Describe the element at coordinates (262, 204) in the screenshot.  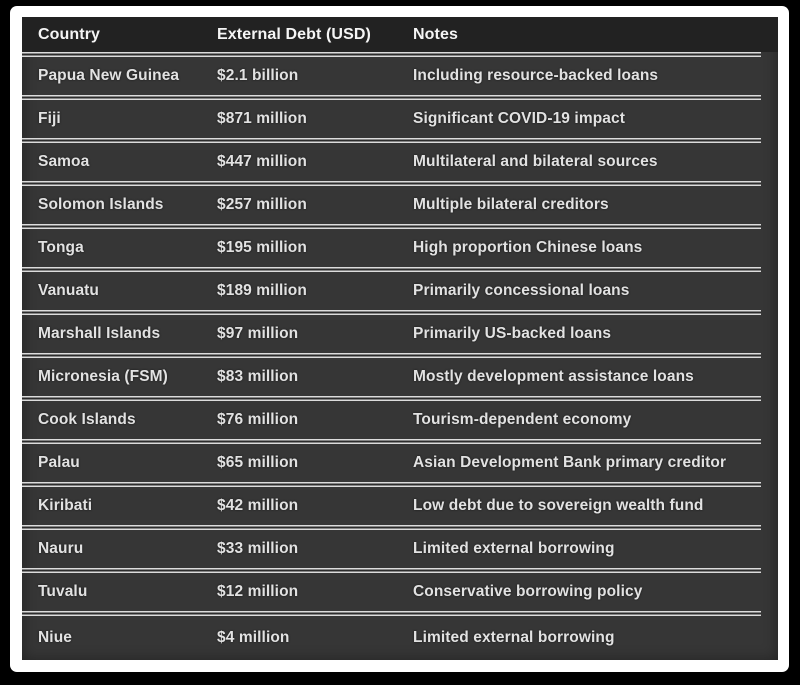
I see `cell-debt: $257 million` at that location.